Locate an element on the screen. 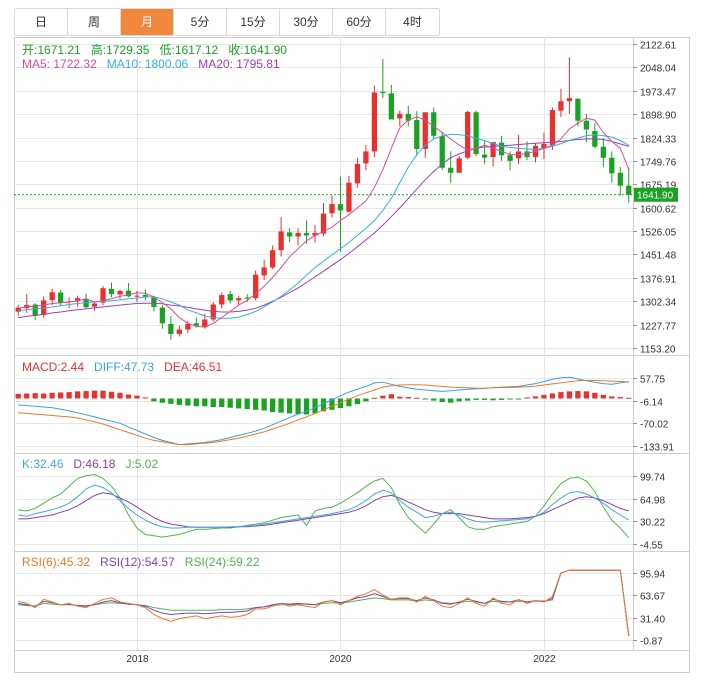  y-tick-label: 1526.05 is located at coordinates (658, 233).